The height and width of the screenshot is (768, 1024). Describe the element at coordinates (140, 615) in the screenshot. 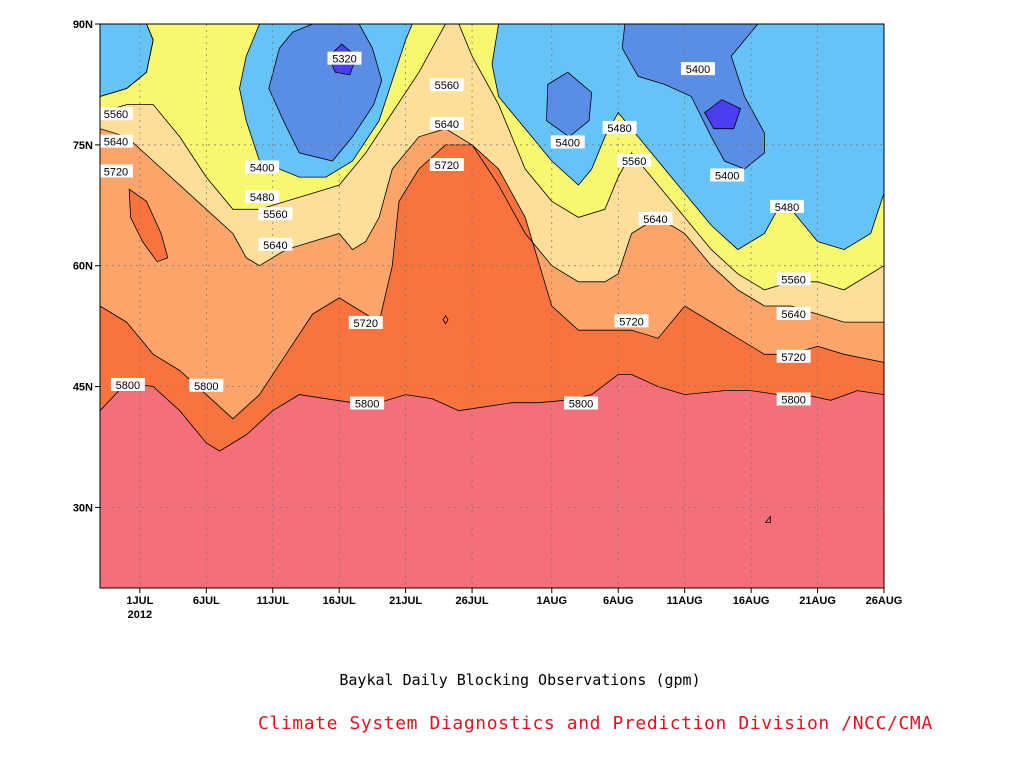

I see `x-year-label: 2012` at that location.